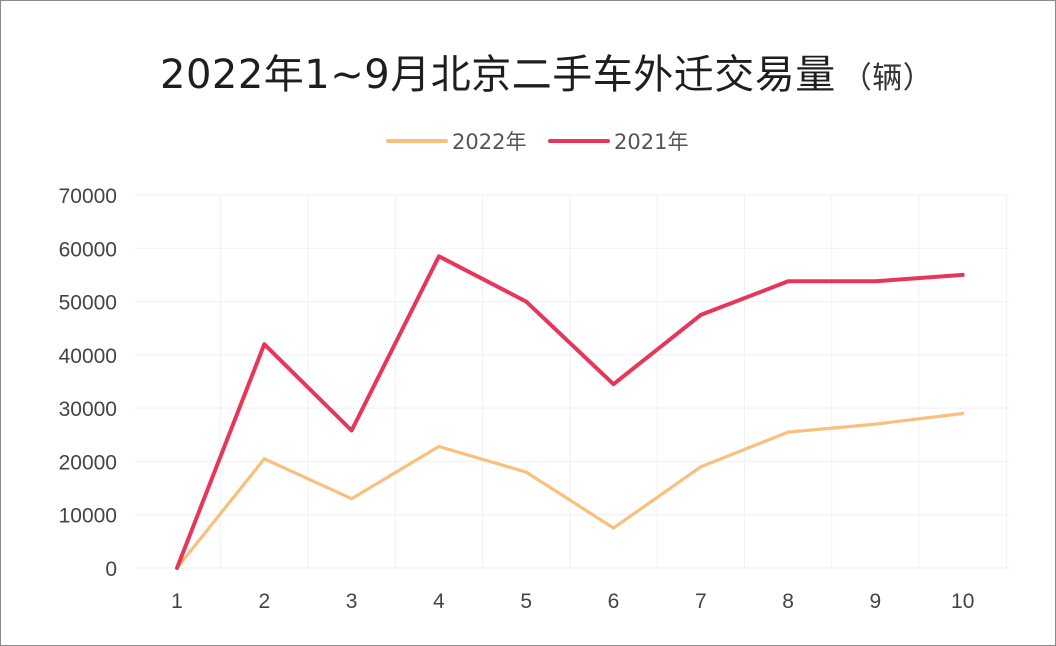 The image size is (1056, 646). I want to click on x-tick-label: 9, so click(876, 601).